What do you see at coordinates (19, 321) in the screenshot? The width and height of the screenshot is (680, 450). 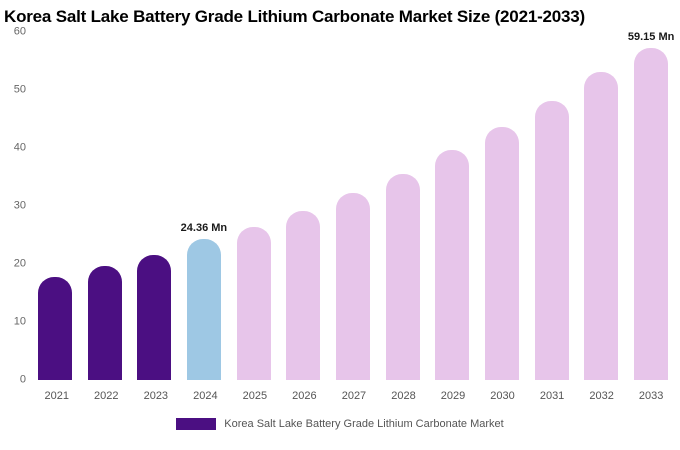 I see `y-tick-label: 10` at bounding box center [19, 321].